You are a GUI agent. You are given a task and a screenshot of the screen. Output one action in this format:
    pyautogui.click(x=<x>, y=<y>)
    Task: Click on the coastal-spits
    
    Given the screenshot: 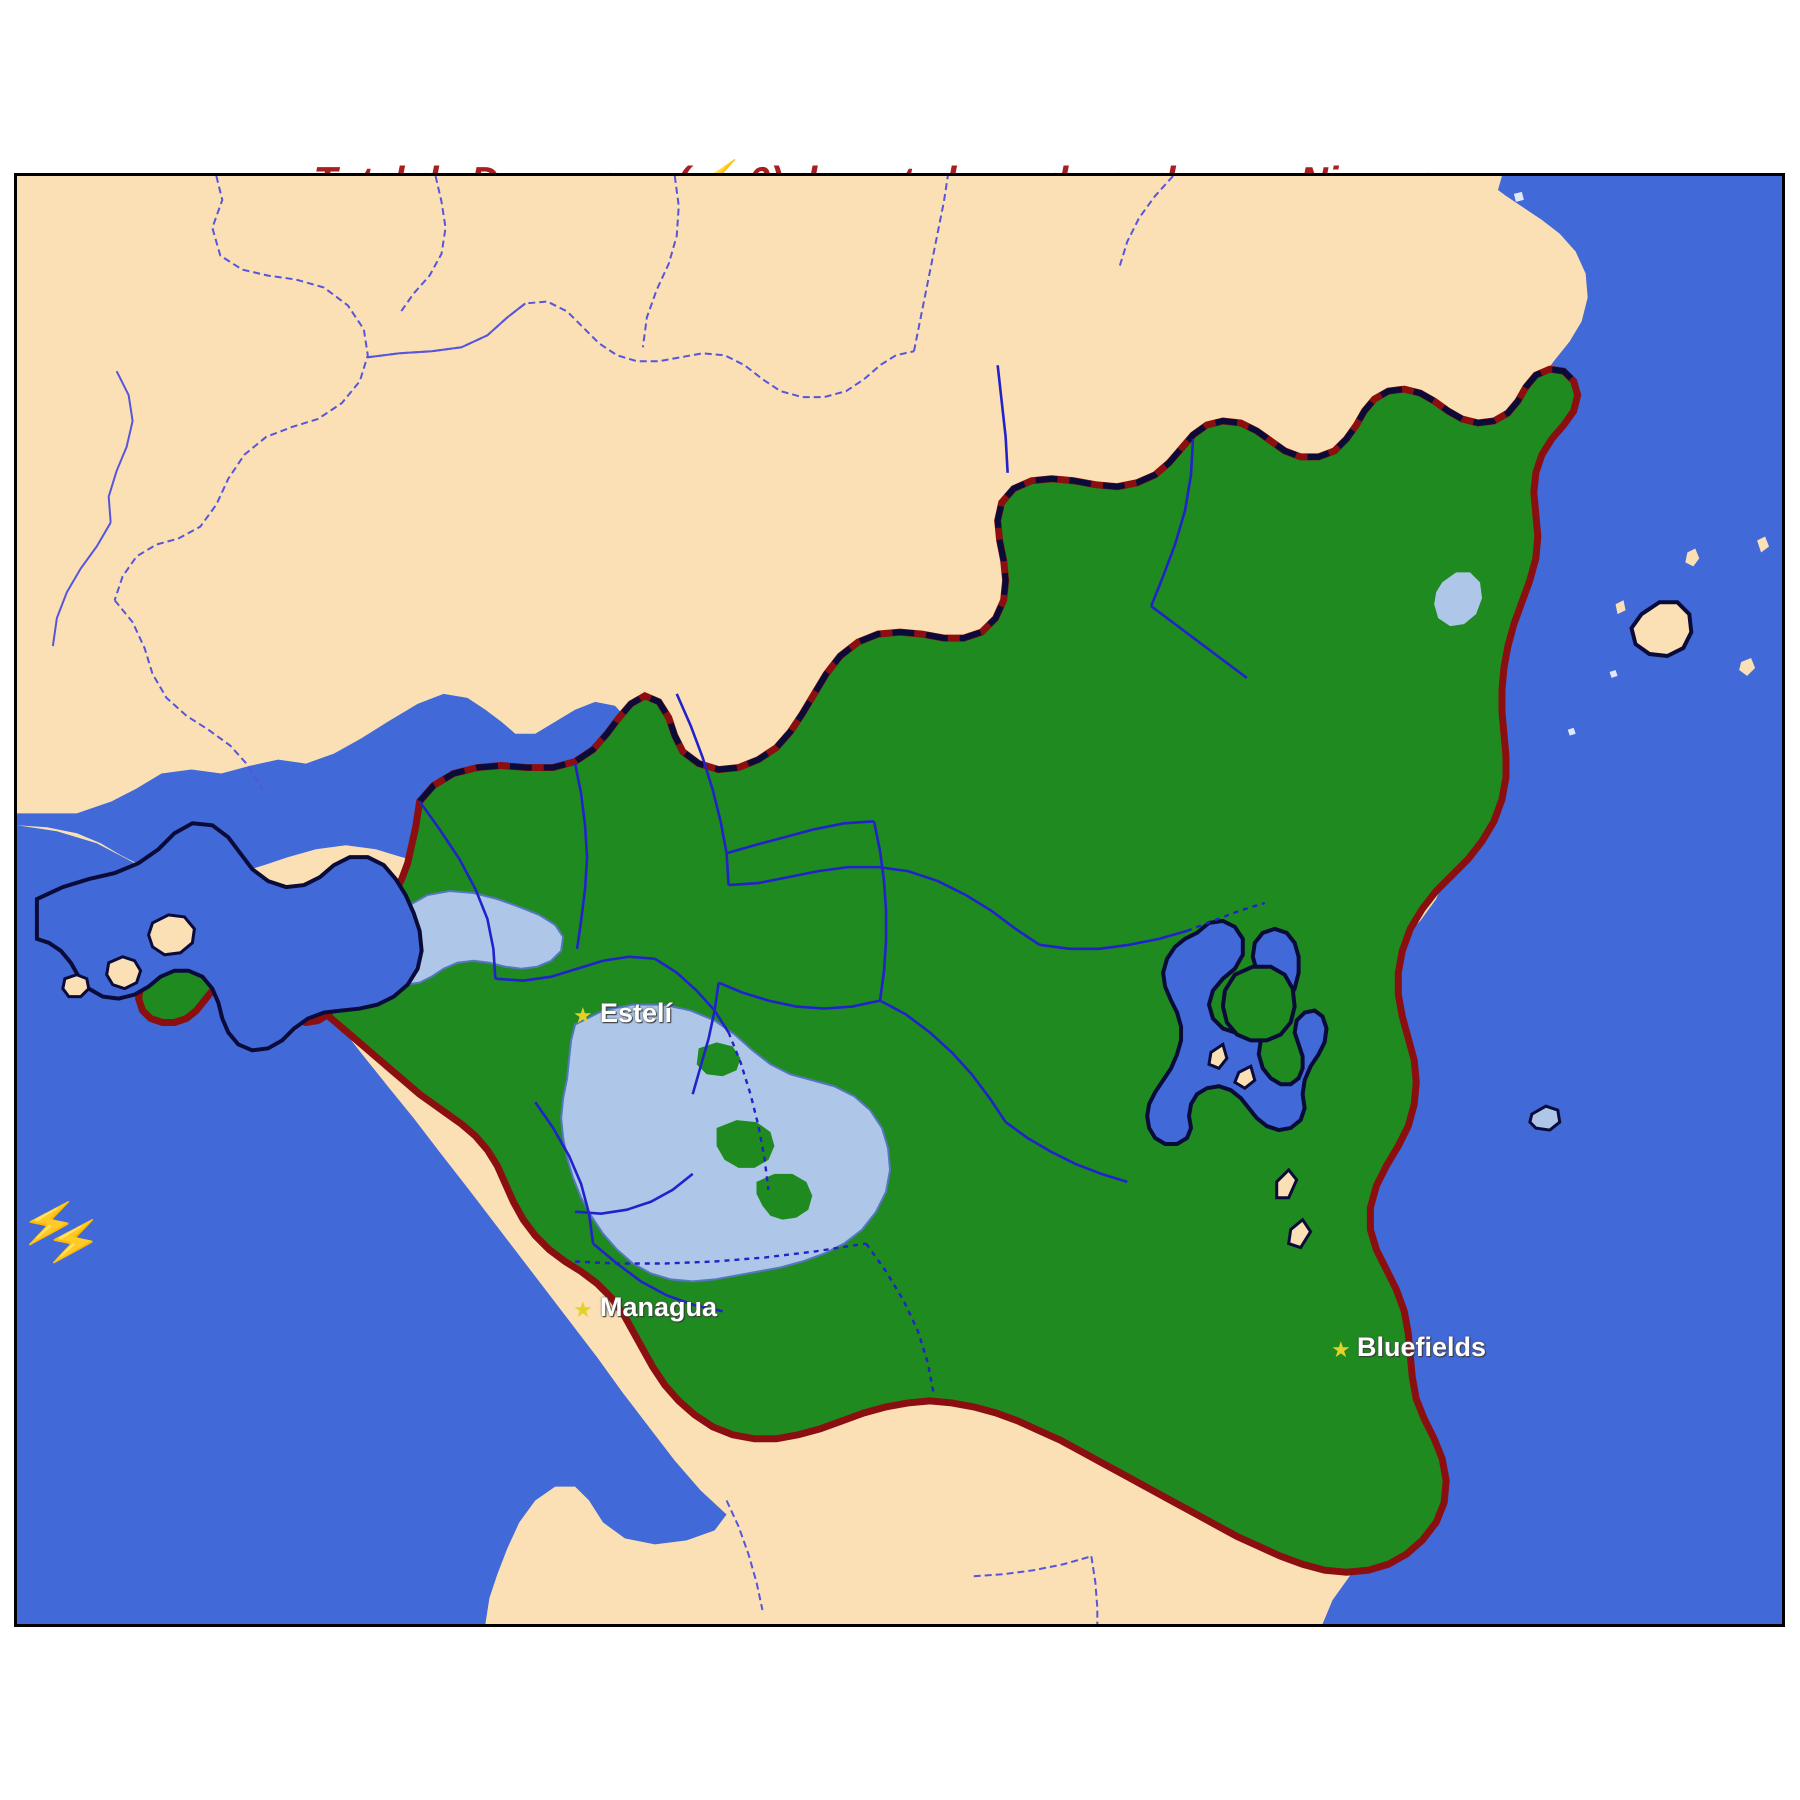 What is the action you would take?
    pyautogui.click(x=1260, y=1146)
    